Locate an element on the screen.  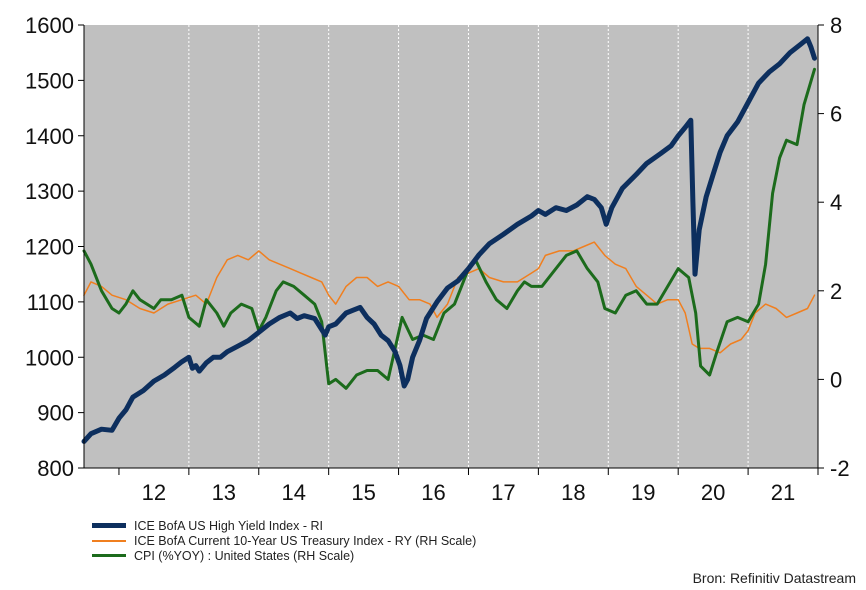
left-tick-label: 1600 is located at coordinates (49, 25).